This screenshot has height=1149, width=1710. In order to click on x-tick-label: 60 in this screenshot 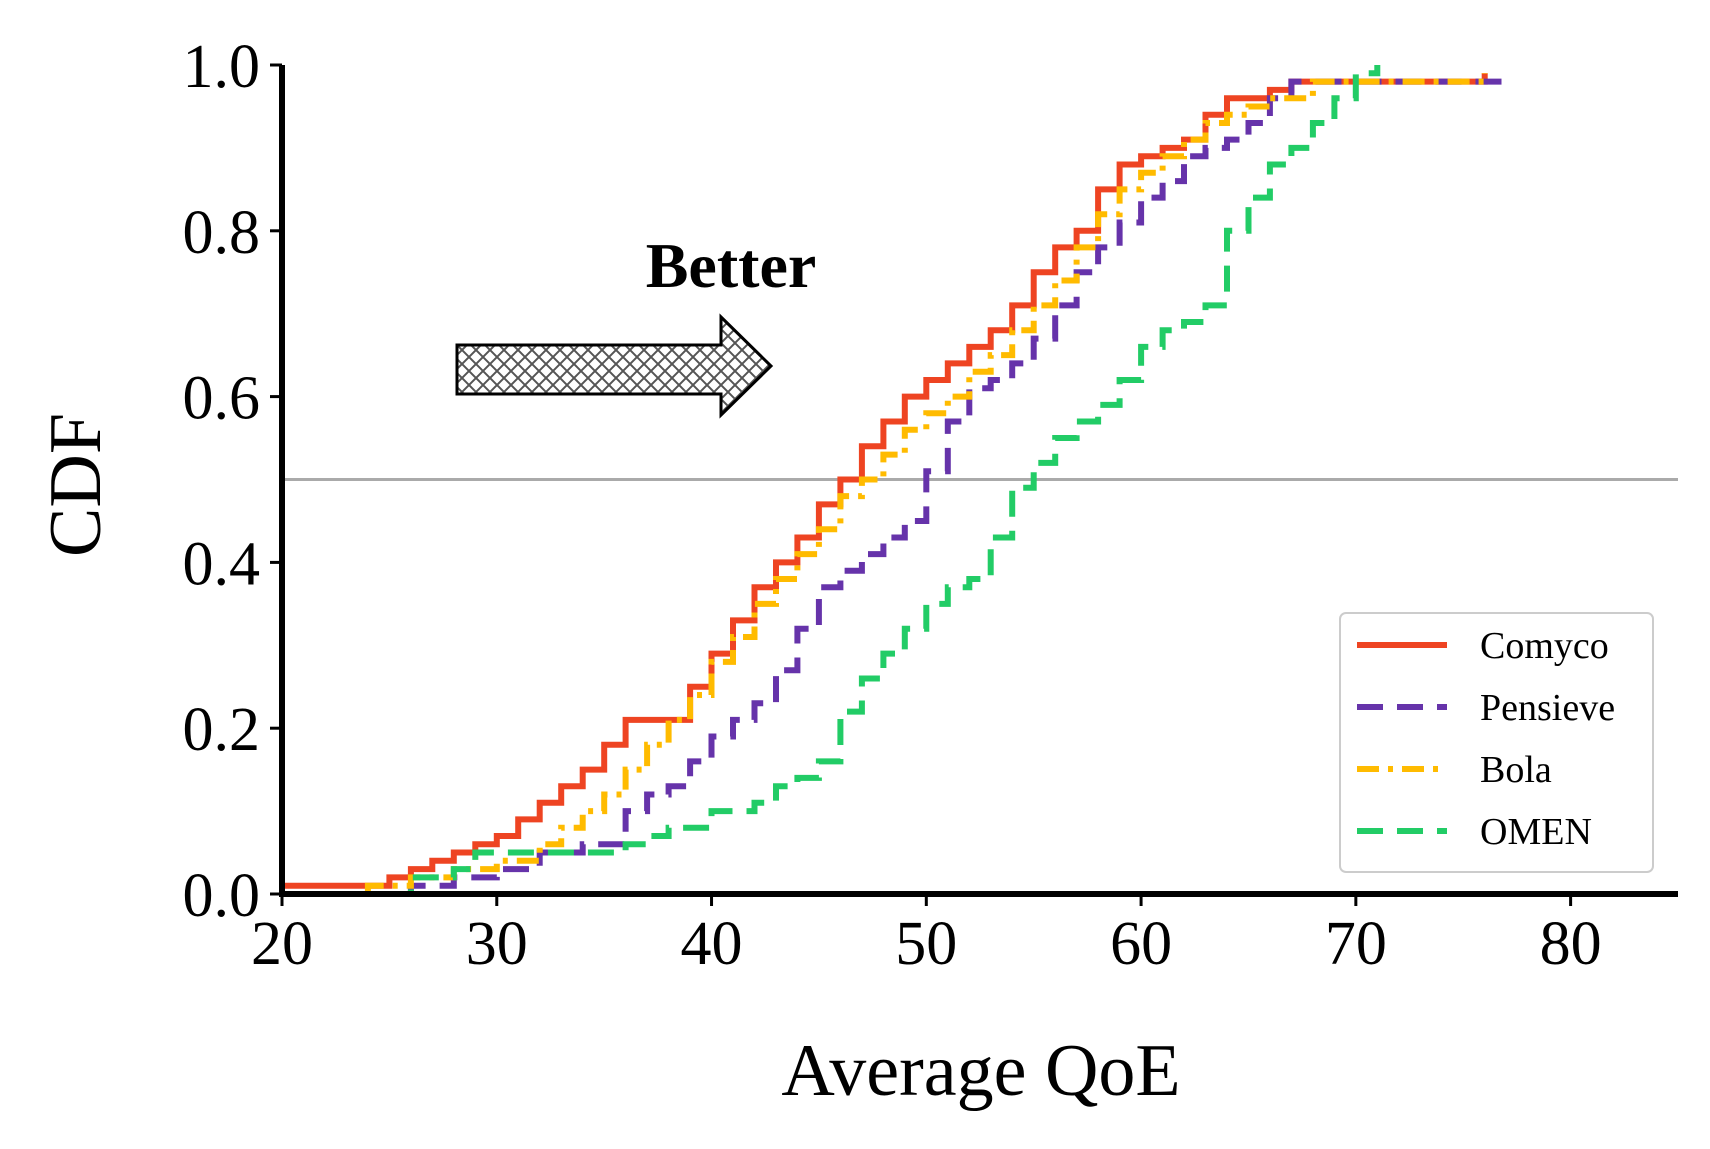, I will do `click(1141, 944)`.